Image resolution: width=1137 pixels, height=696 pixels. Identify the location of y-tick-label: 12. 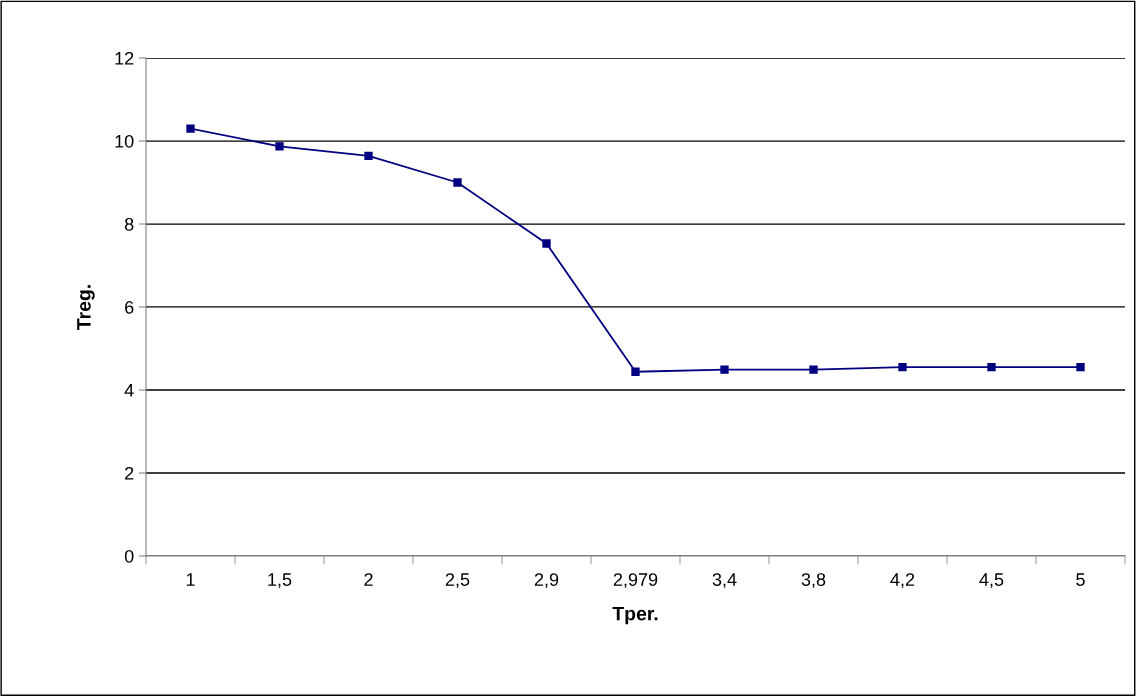
(124, 58).